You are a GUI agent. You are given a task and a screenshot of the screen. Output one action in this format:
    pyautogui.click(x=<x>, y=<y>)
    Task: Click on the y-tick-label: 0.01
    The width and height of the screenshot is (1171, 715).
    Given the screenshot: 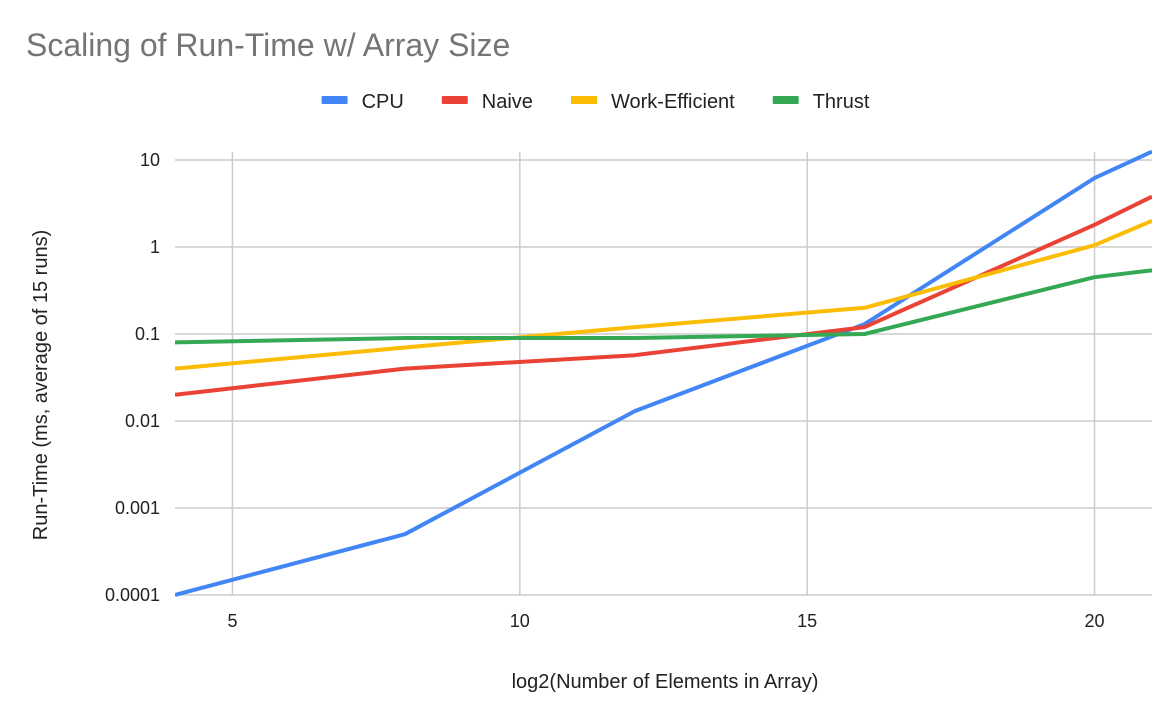 What is the action you would take?
    pyautogui.click(x=142, y=421)
    